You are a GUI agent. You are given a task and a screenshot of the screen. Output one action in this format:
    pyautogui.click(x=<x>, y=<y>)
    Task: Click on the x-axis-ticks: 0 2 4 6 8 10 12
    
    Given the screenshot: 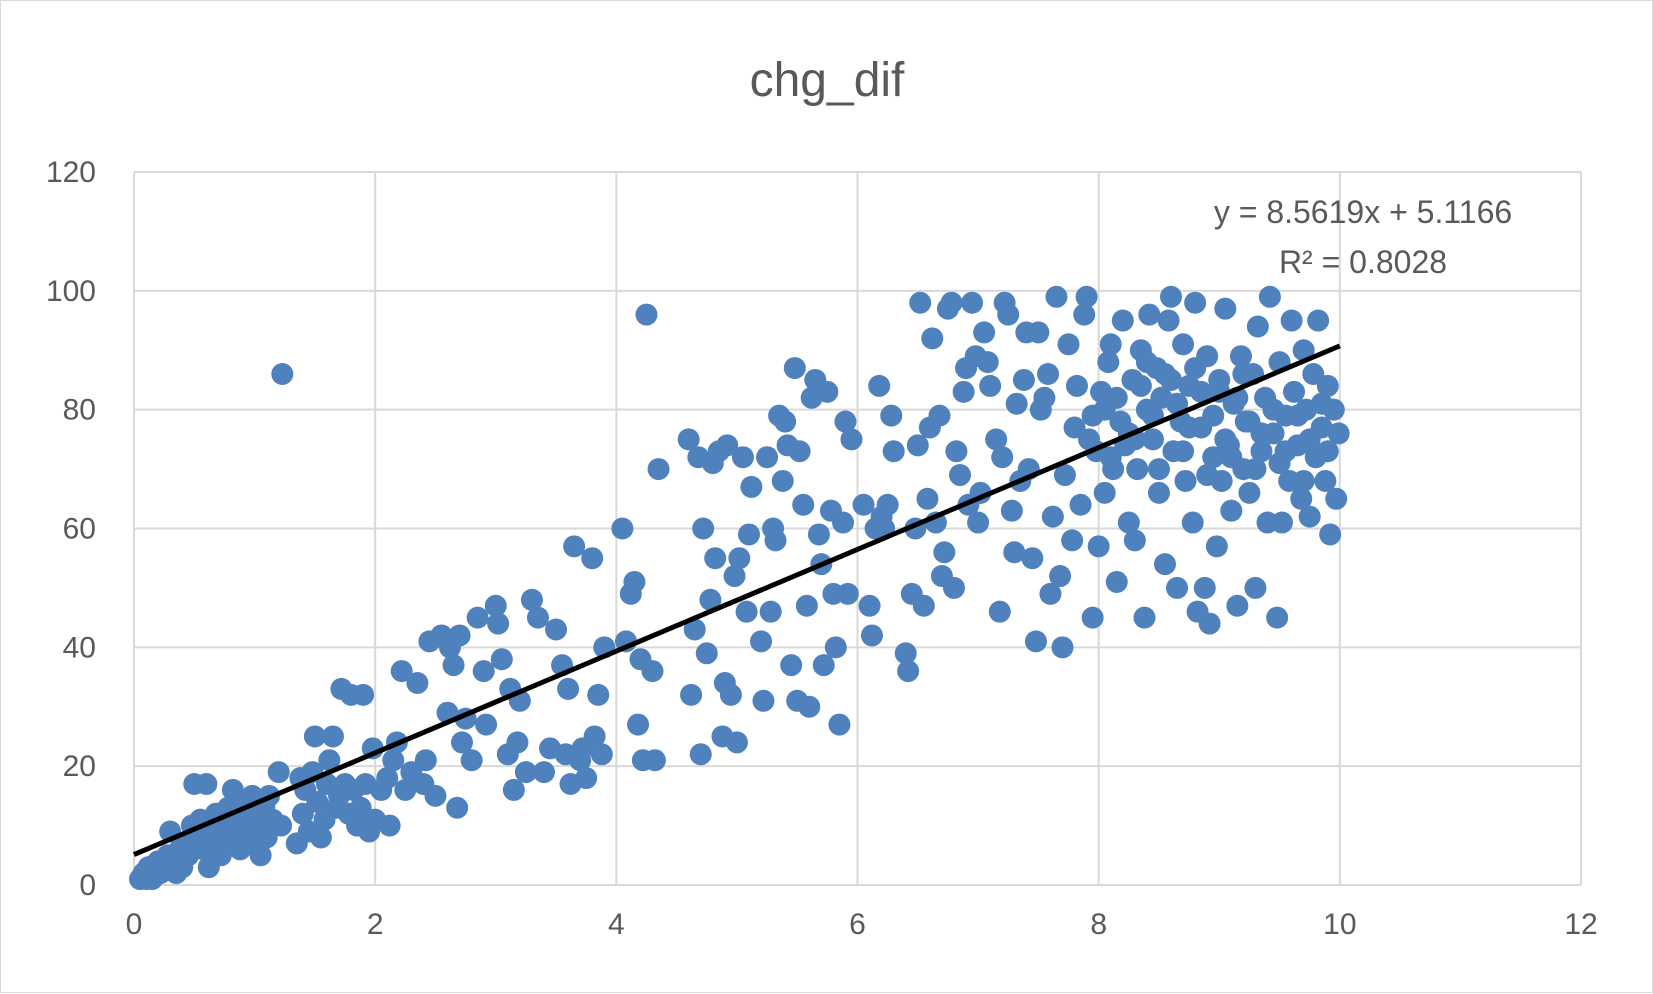 What is the action you would take?
    pyautogui.click(x=862, y=924)
    